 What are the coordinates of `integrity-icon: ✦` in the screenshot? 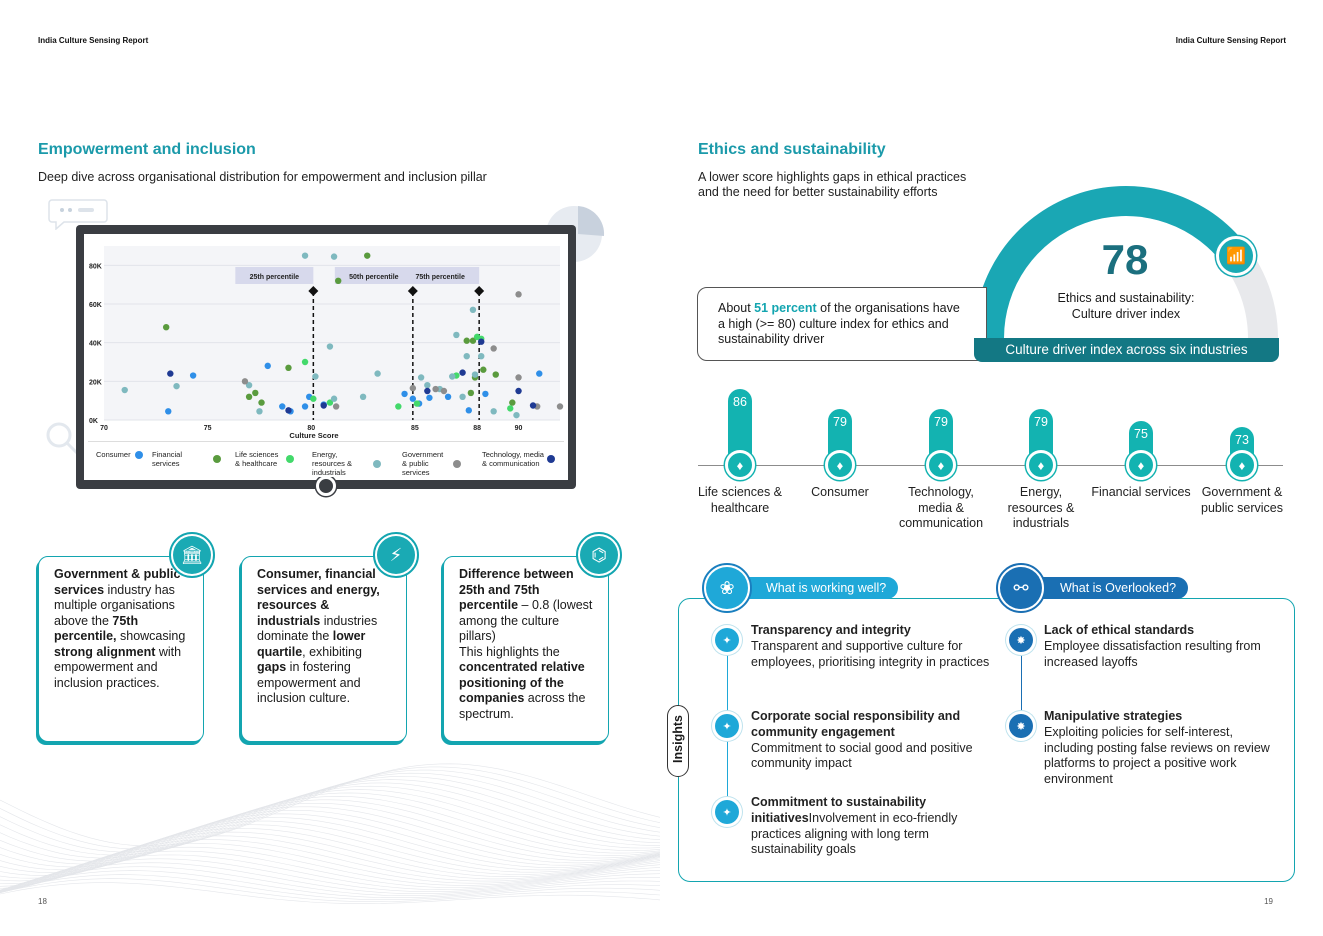 It's located at (727, 640).